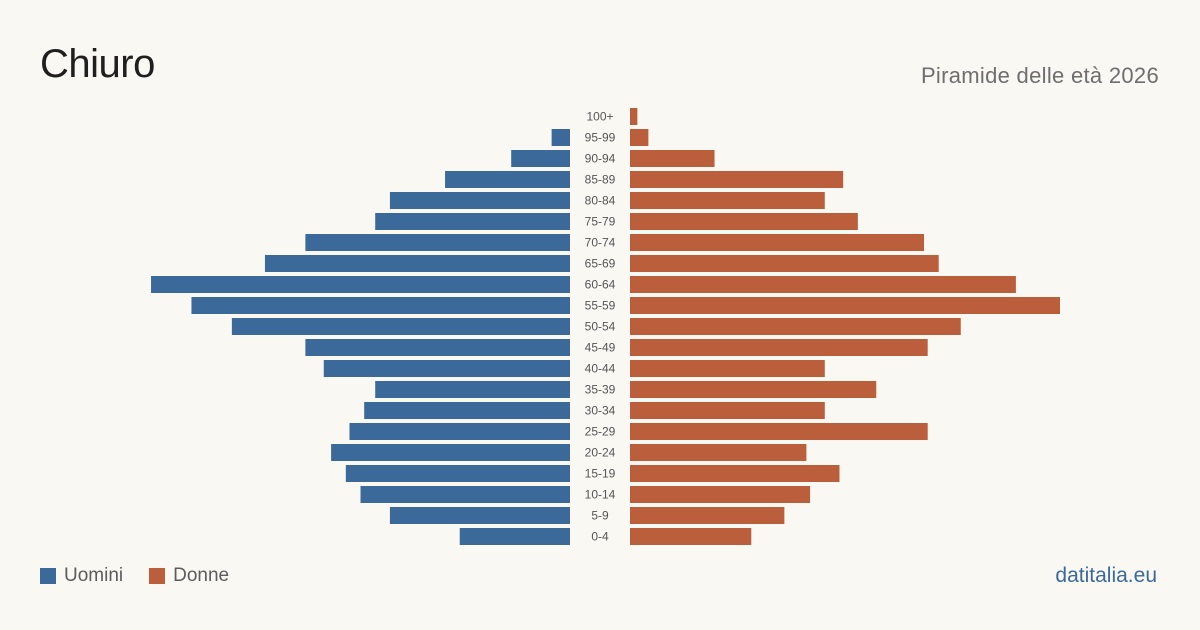  What do you see at coordinates (600, 516) in the screenshot?
I see `age-label-5-9: 5-9` at bounding box center [600, 516].